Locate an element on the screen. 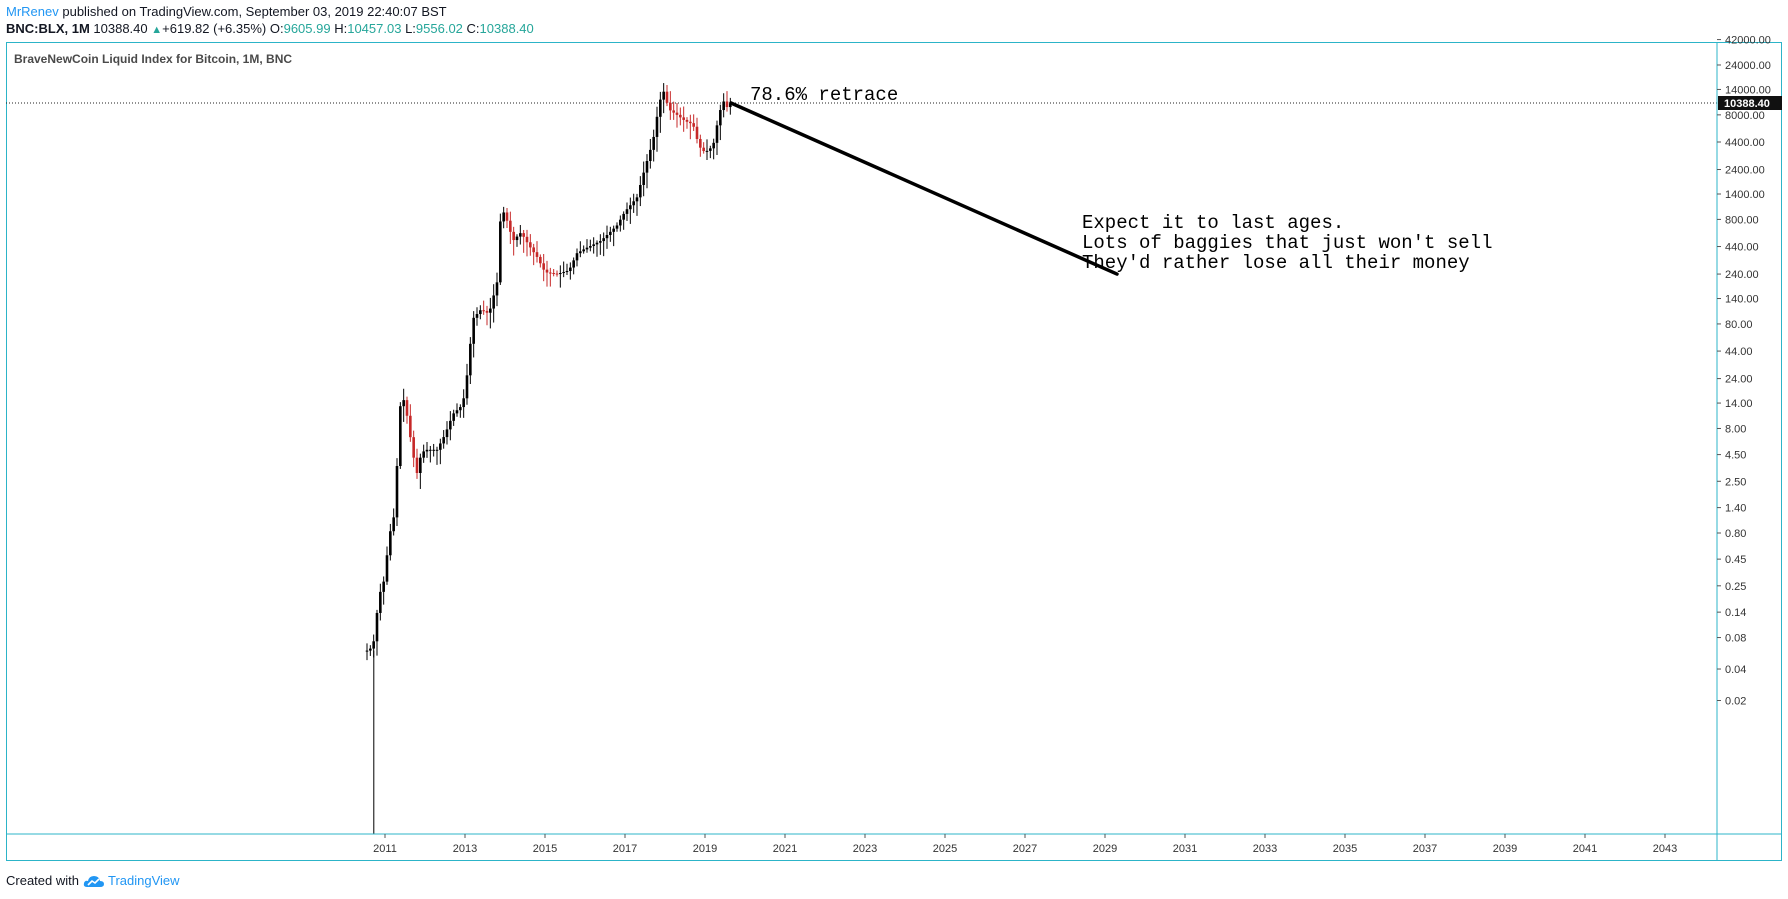  footer: Created with TradingView is located at coordinates (93, 880).